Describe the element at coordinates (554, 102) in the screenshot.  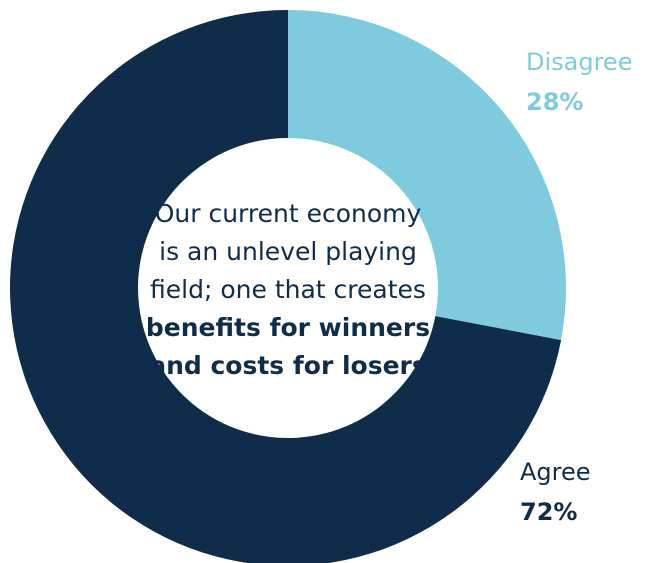
I see `slice-value: 28%` at that location.